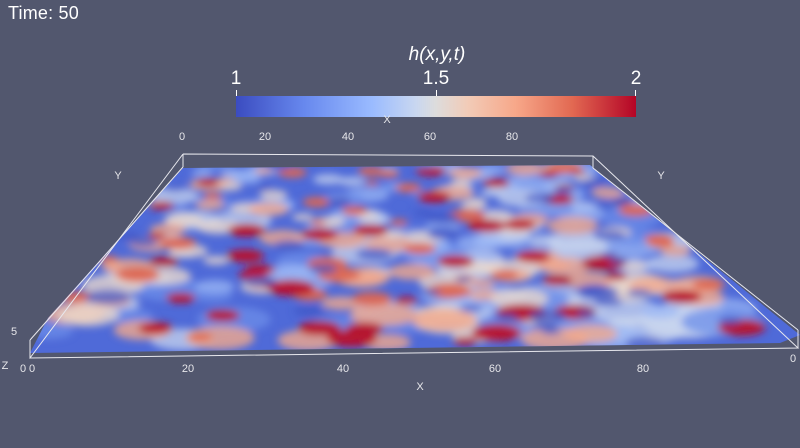 This screenshot has width=800, height=448. Describe the element at coordinates (408, 373) in the screenshot. I see `x-axis-front-ticks: 0 0 20 40 60 80 0 X` at that location.